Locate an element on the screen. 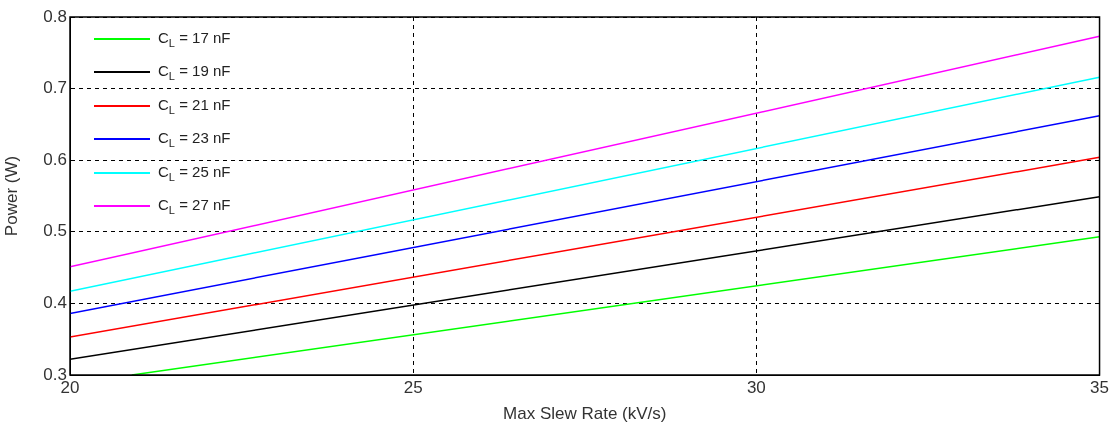  x-tick-label: 30 is located at coordinates (756, 387).